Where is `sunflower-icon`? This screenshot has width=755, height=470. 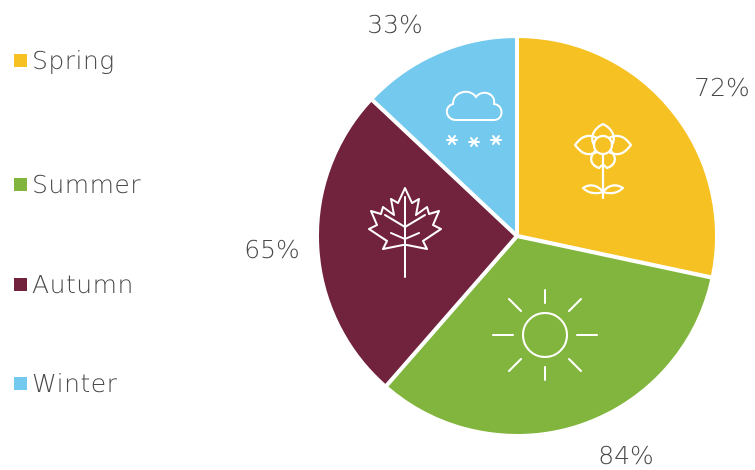
sunflower-icon is located at coordinates (603, 161).